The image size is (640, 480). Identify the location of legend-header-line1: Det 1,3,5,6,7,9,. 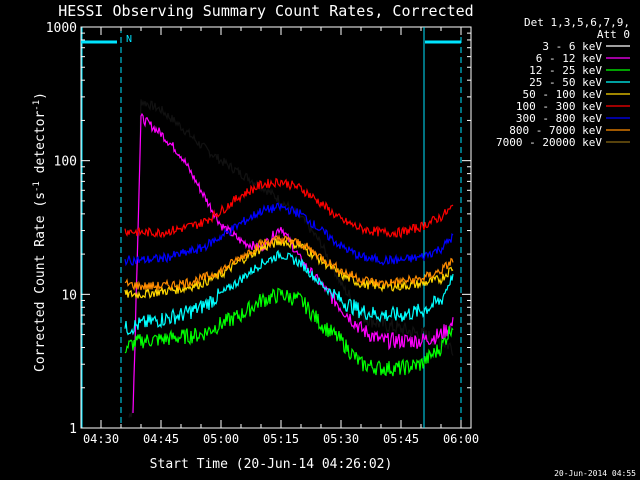
(577, 22).